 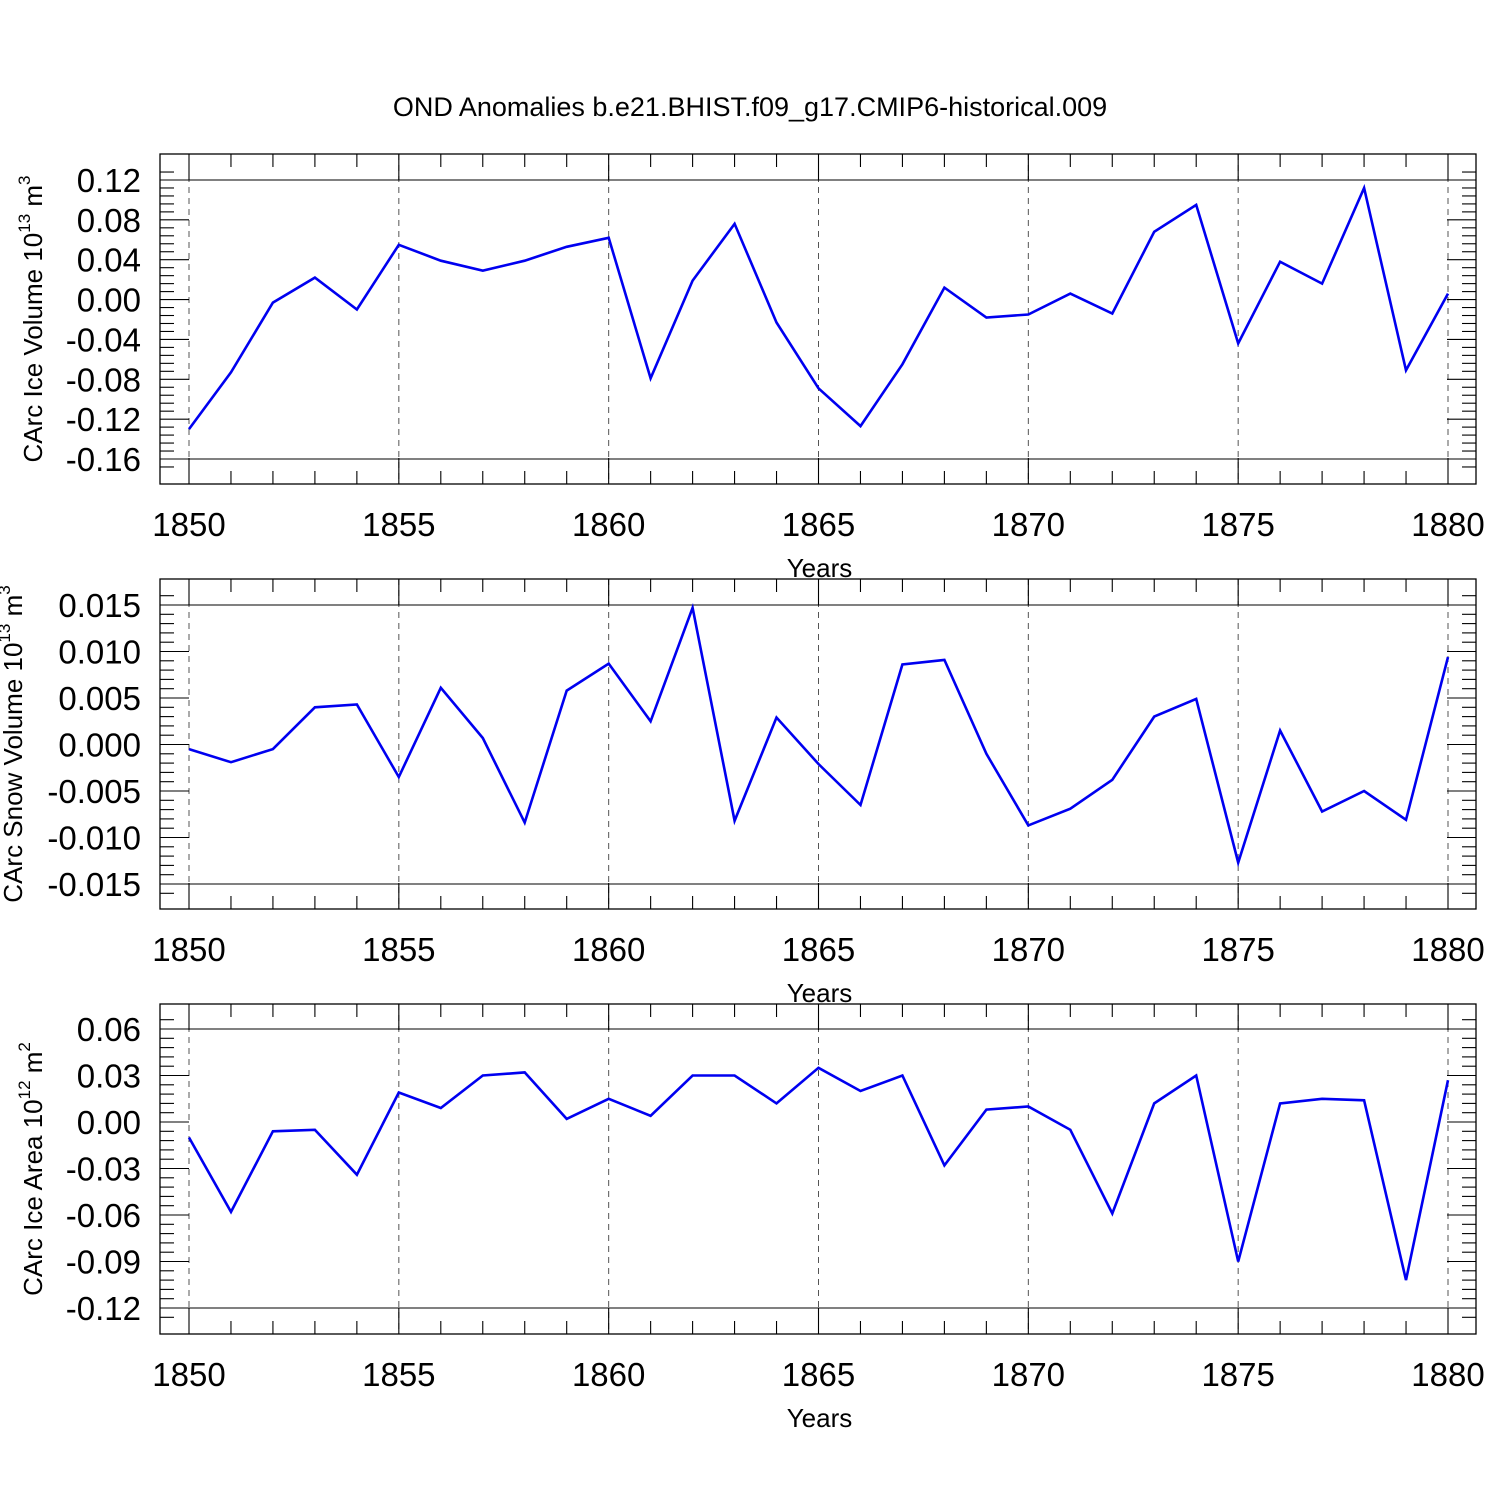 I want to click on y-axis-label-text: CArc Ice Area 10, so click(x=33, y=1197).